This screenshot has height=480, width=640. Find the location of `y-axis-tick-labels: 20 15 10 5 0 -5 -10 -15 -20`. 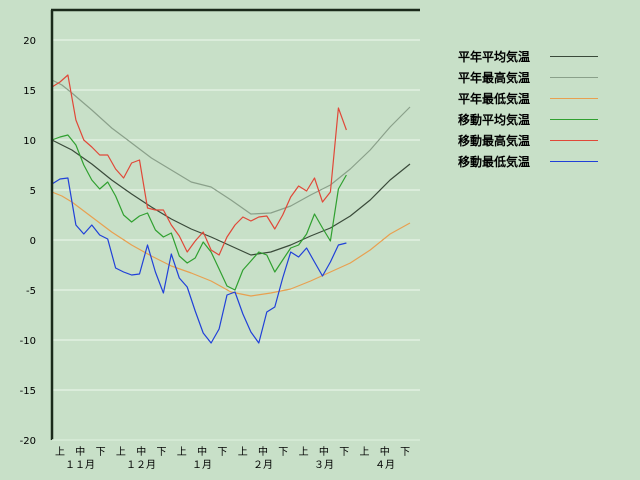

y-axis-tick-labels: 20 15 10 5 0 -5 -10 -15 -20 is located at coordinates (28, 241).